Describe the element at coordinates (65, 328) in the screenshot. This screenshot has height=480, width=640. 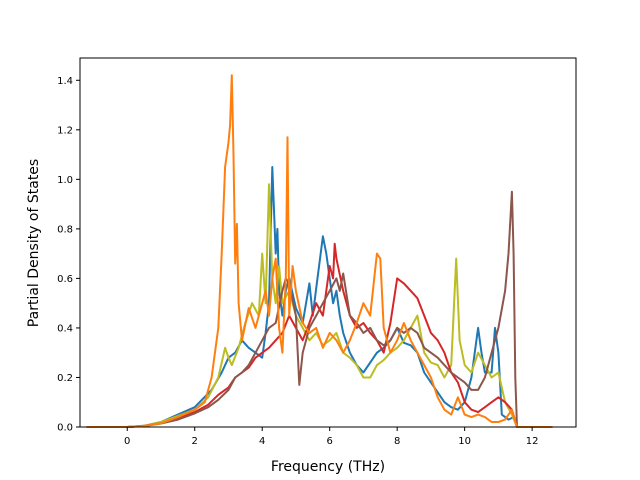
I see `y-tick-label: 0.4` at that location.